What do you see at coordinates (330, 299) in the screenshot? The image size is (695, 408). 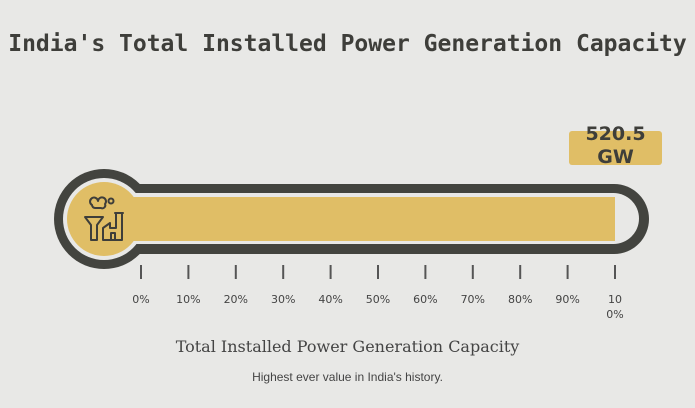 I see `axis-tick-label: 40%` at bounding box center [330, 299].